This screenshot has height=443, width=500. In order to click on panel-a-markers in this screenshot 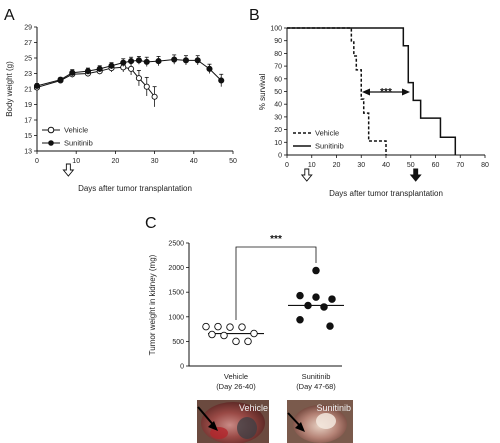, I will do `click(68, 170)`.